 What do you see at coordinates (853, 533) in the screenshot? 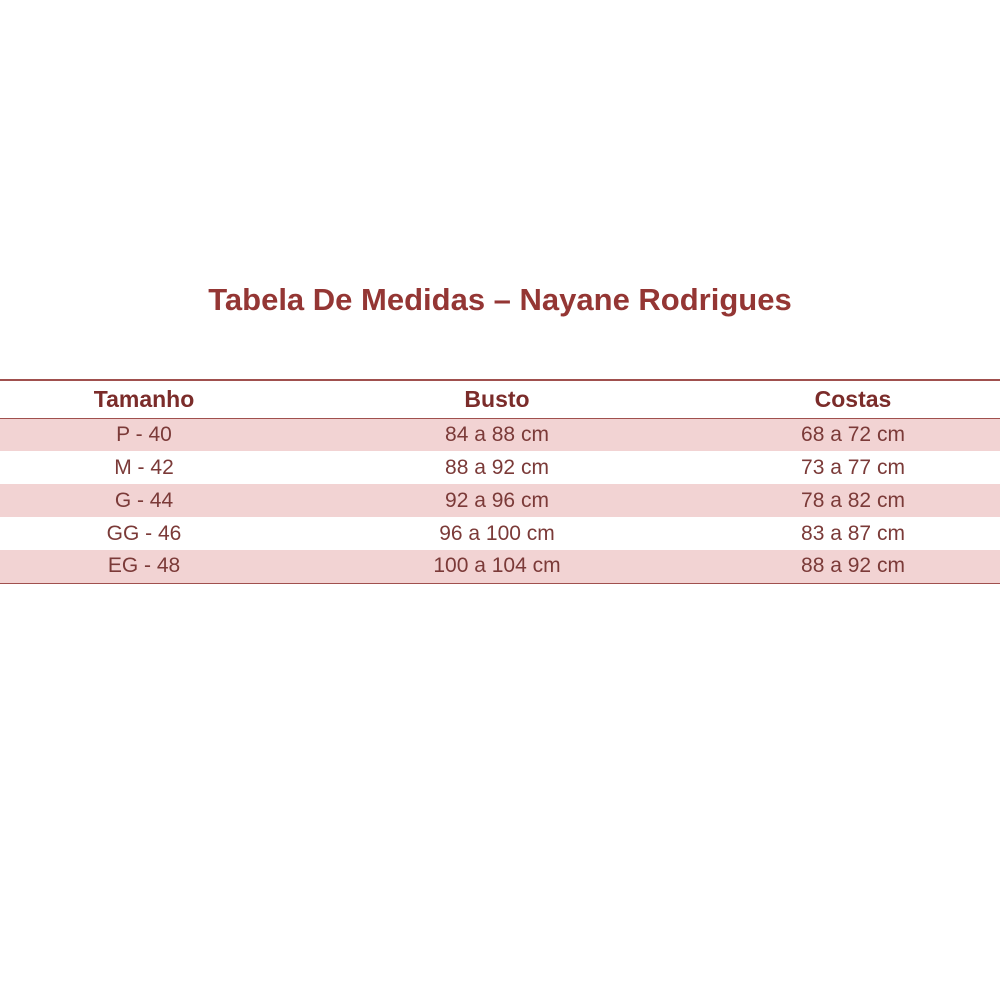
I see `back-cell: 83 a 87 cm` at bounding box center [853, 533].